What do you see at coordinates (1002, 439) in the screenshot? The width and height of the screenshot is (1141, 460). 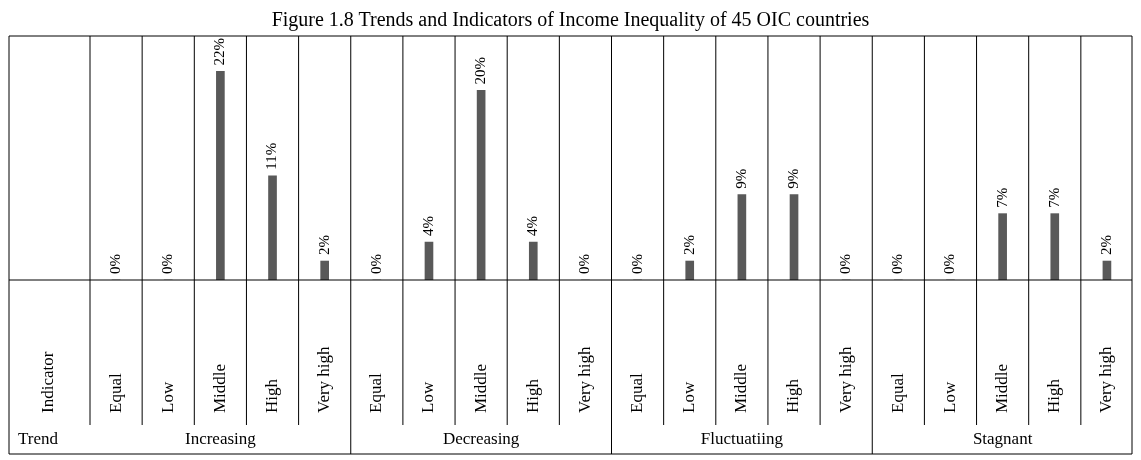 I see `text: Stagnant` at bounding box center [1002, 439].